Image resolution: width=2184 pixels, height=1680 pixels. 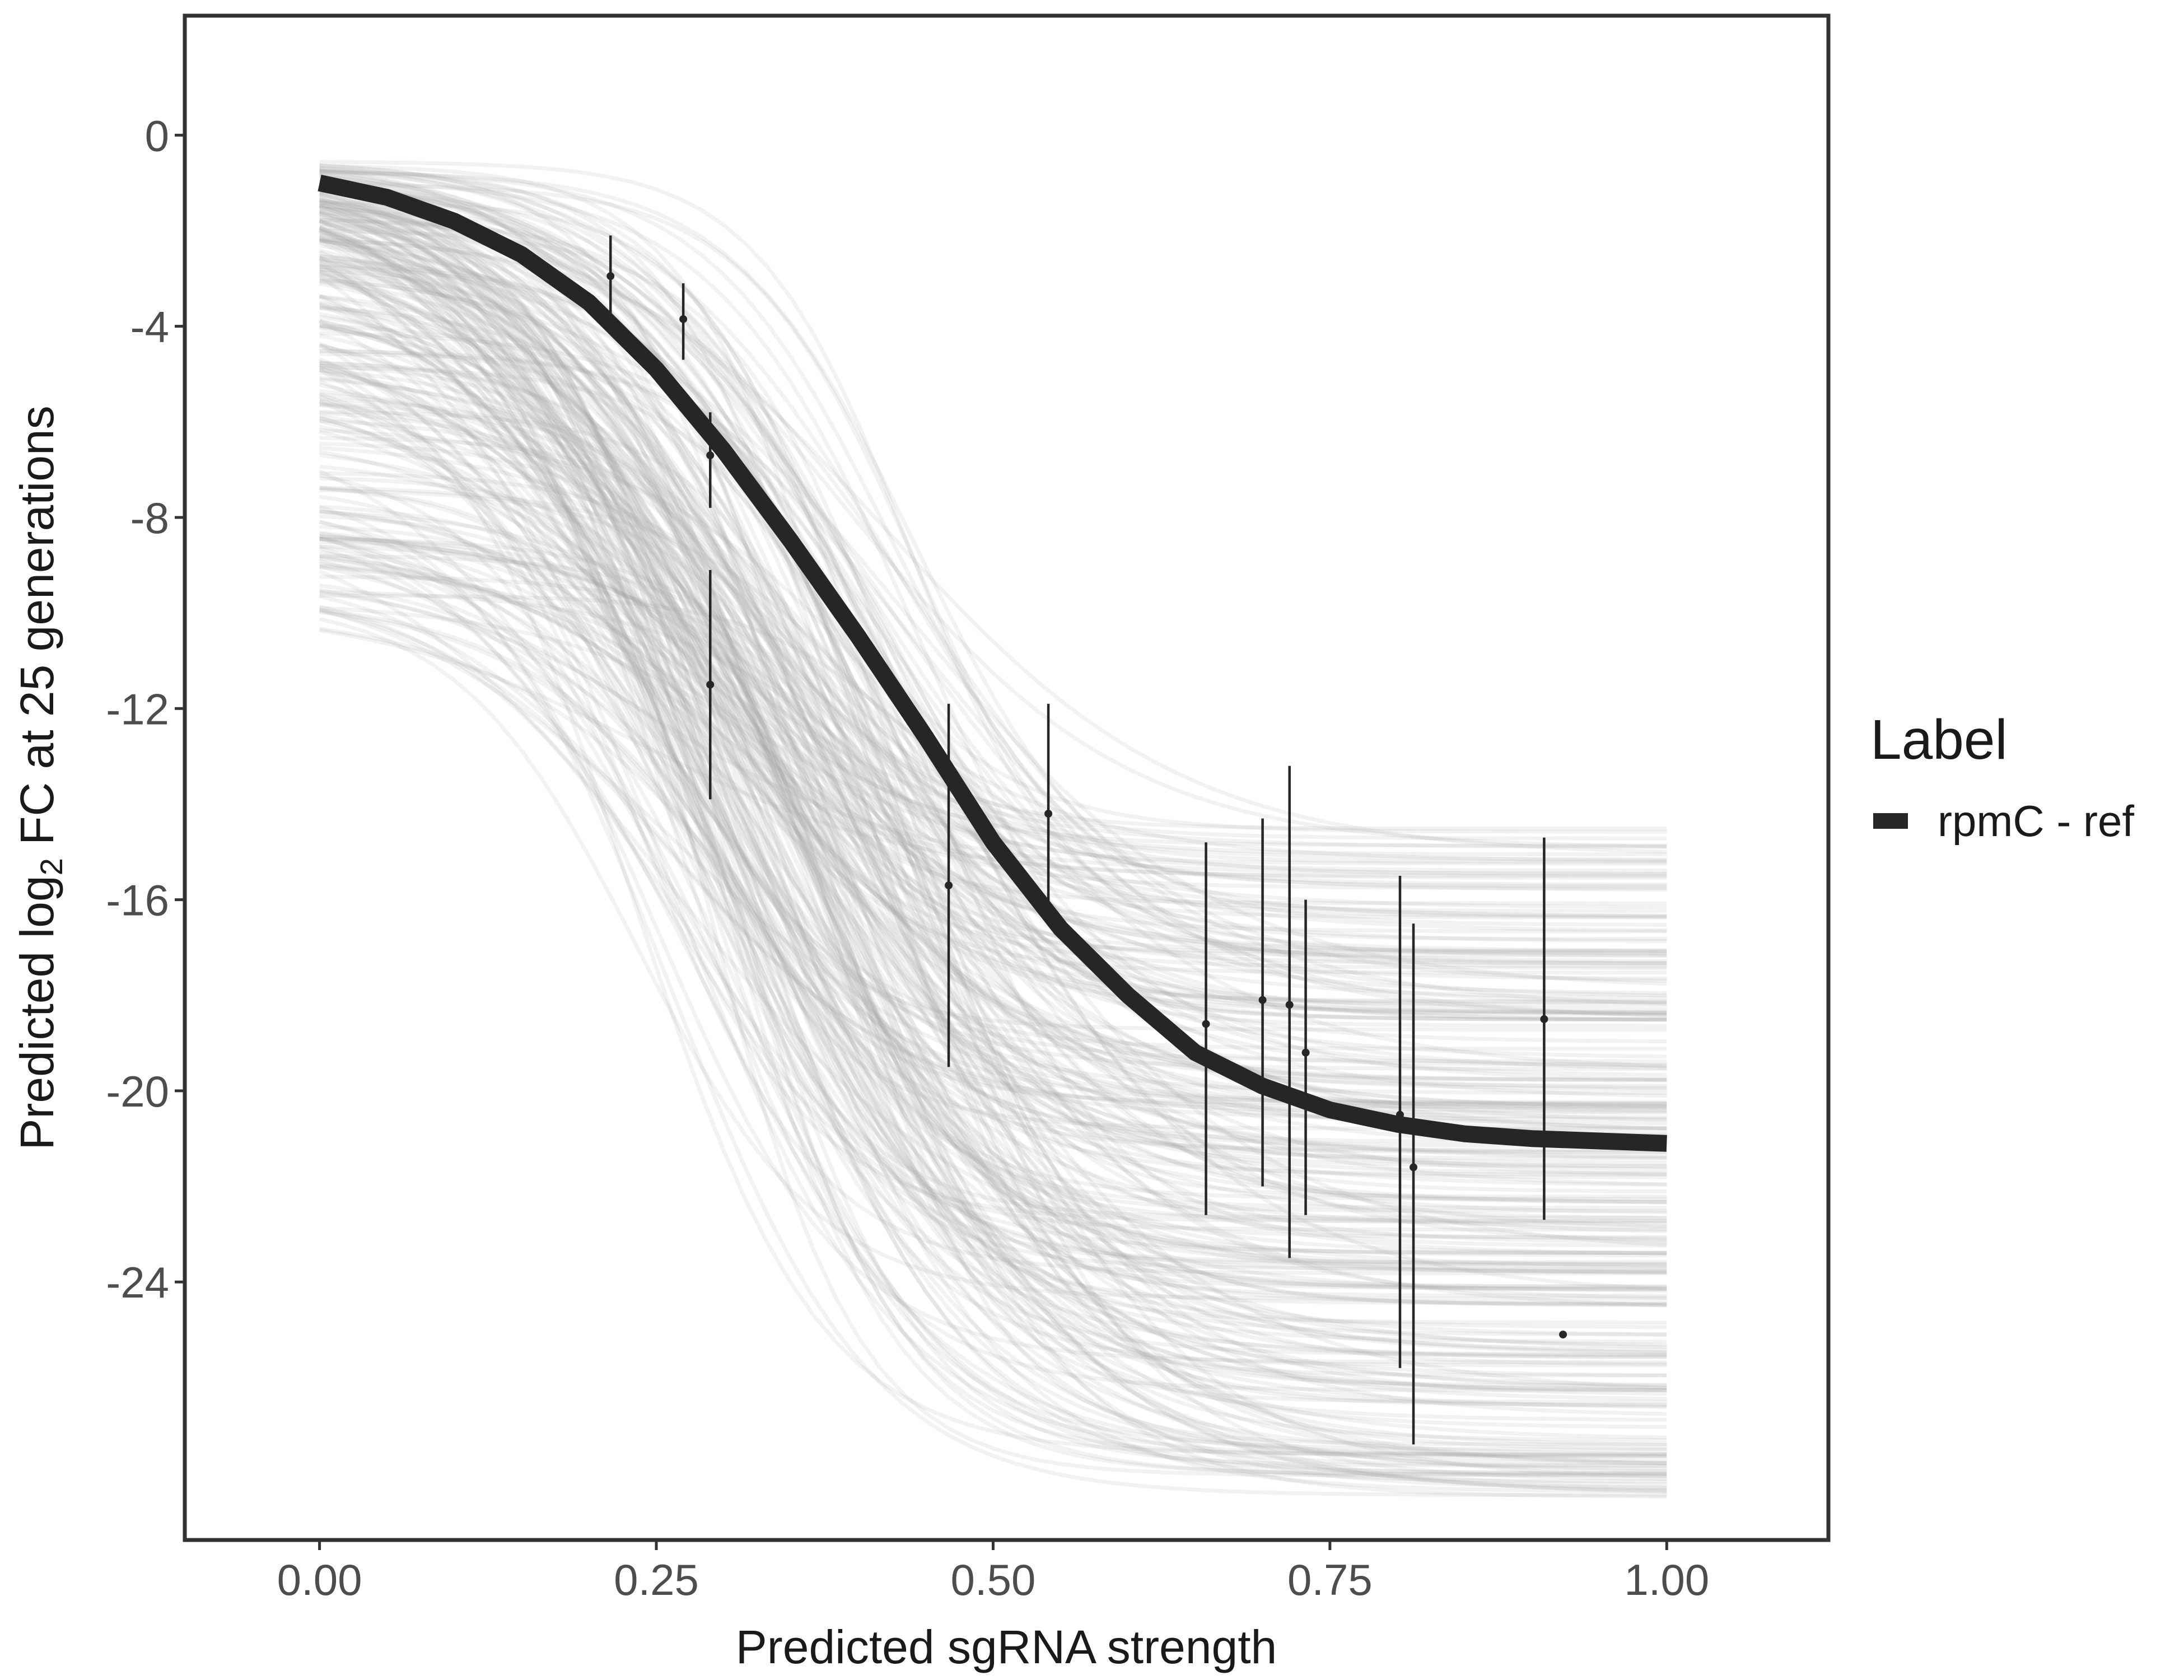 What do you see at coordinates (320, 1580) in the screenshot?
I see `x-tick-label: 0.00` at bounding box center [320, 1580].